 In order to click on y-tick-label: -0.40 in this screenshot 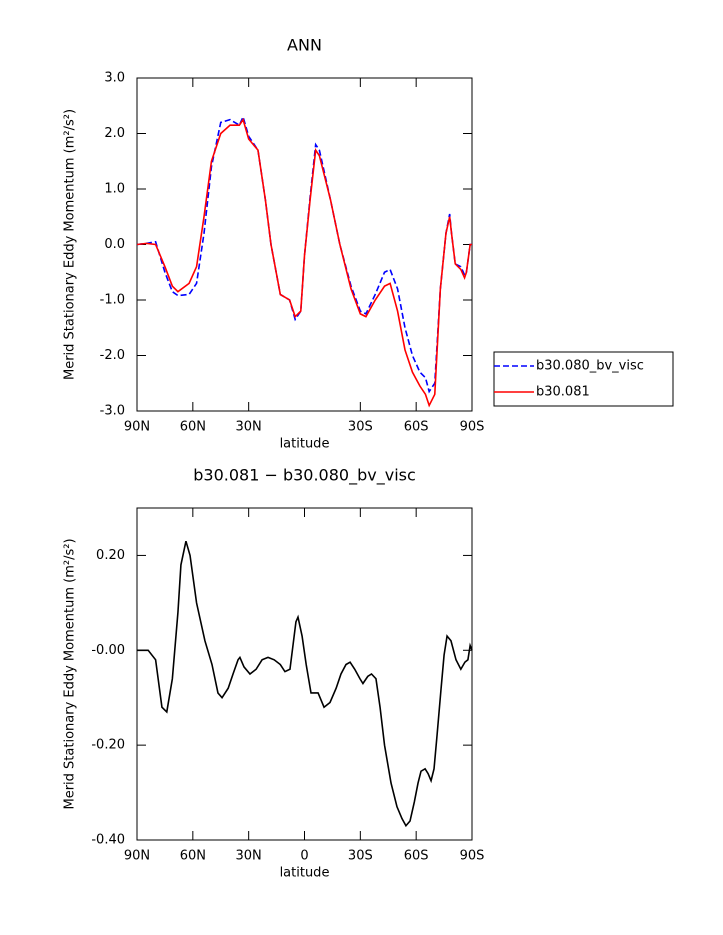, I will do `click(108, 840)`.